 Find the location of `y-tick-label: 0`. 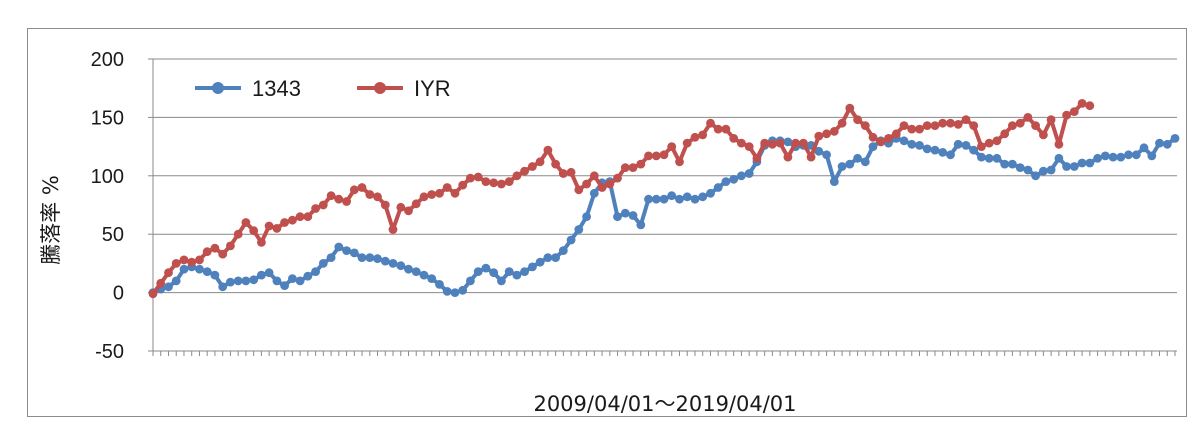

y-tick-label: 0 is located at coordinates (118, 294).